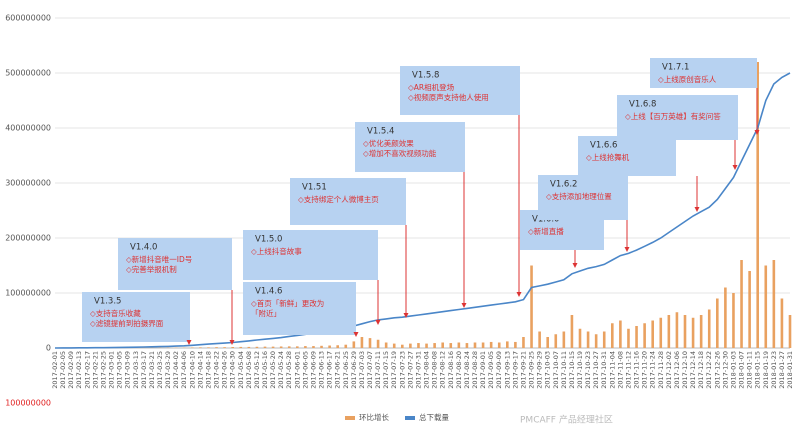  What do you see at coordinates (112, 370) in the screenshot?
I see `x-tick-label: 2017-03-01` at bounding box center [112, 370].